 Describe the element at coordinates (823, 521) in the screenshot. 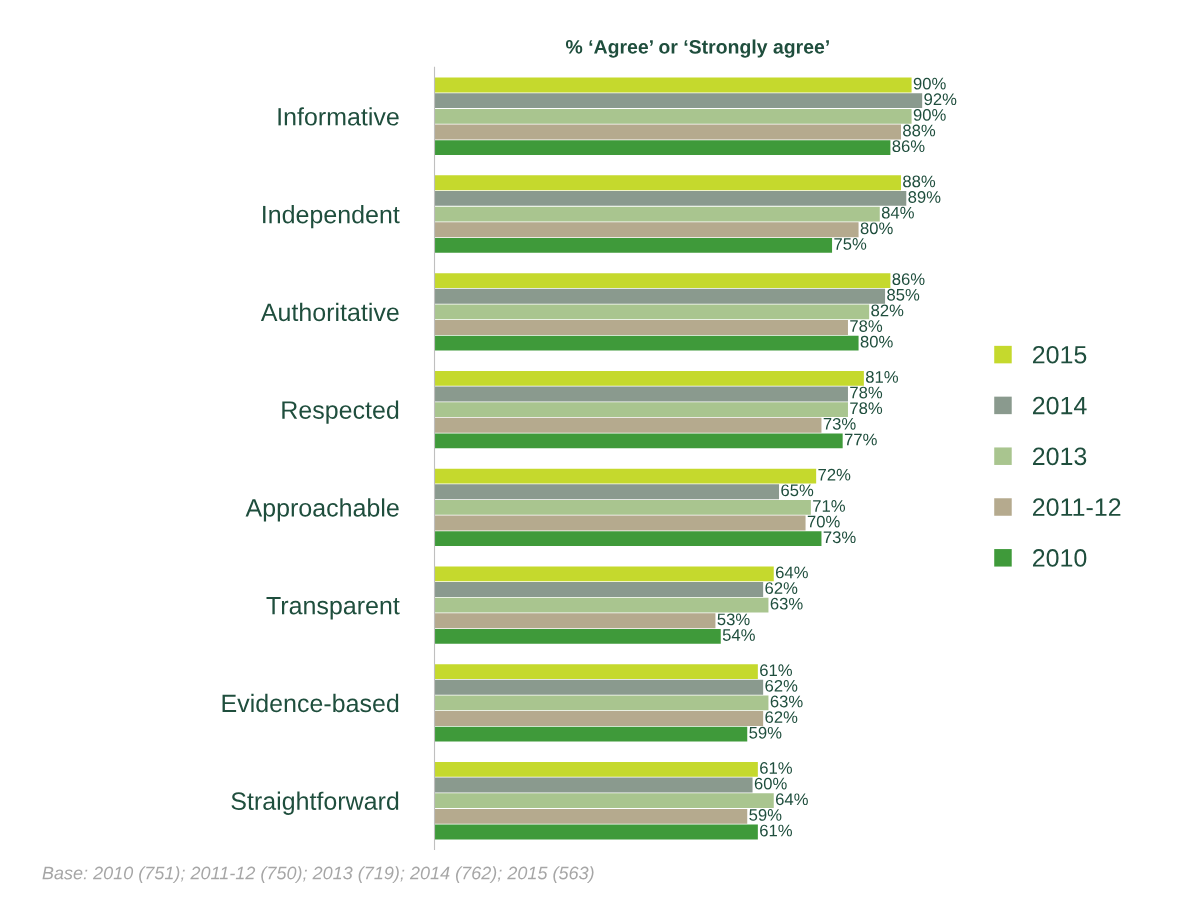

I see `data-label: 70%` at that location.